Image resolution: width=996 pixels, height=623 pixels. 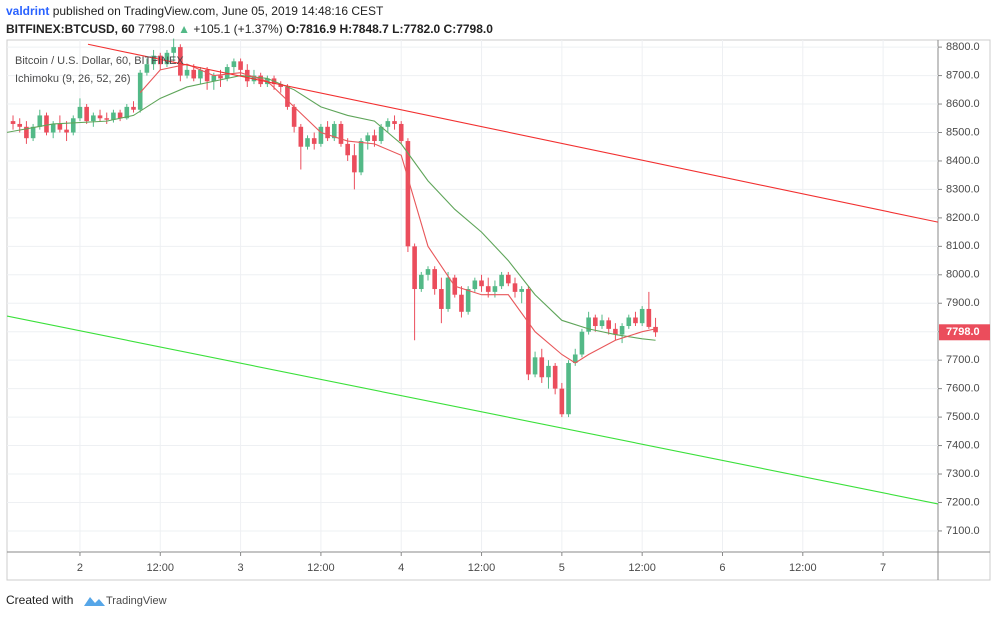 I want to click on y-tick-label: 7400.0, so click(x=963, y=445).